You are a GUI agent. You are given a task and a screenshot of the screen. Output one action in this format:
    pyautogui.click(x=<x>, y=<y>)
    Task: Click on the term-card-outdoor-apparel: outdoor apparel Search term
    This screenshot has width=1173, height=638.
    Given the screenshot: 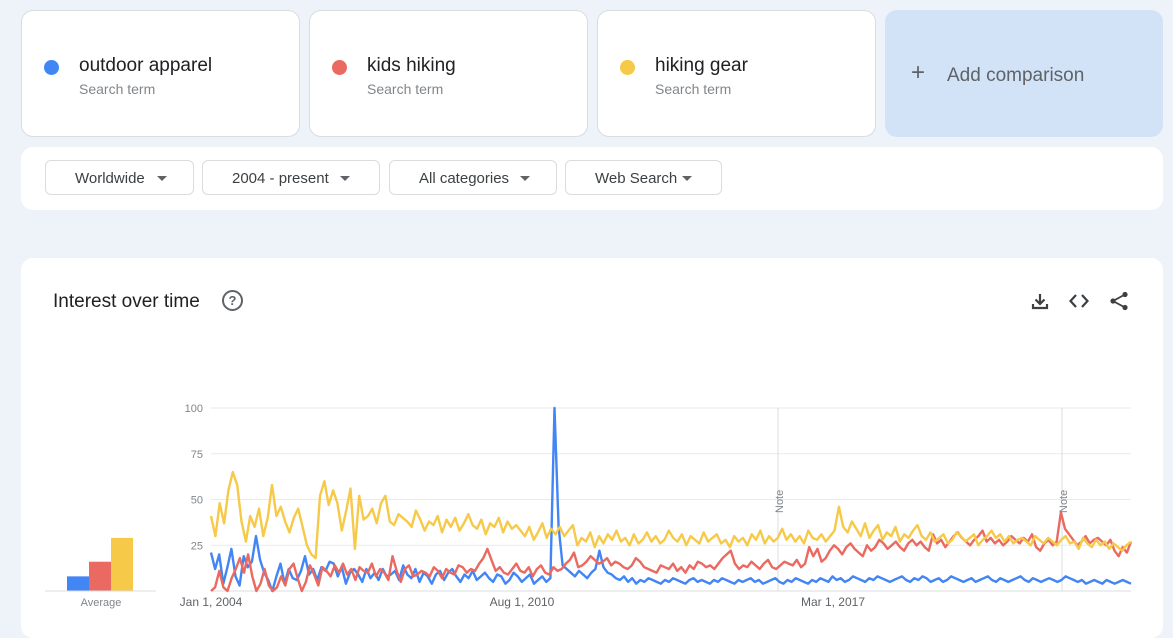 What is the action you would take?
    pyautogui.click(x=160, y=73)
    